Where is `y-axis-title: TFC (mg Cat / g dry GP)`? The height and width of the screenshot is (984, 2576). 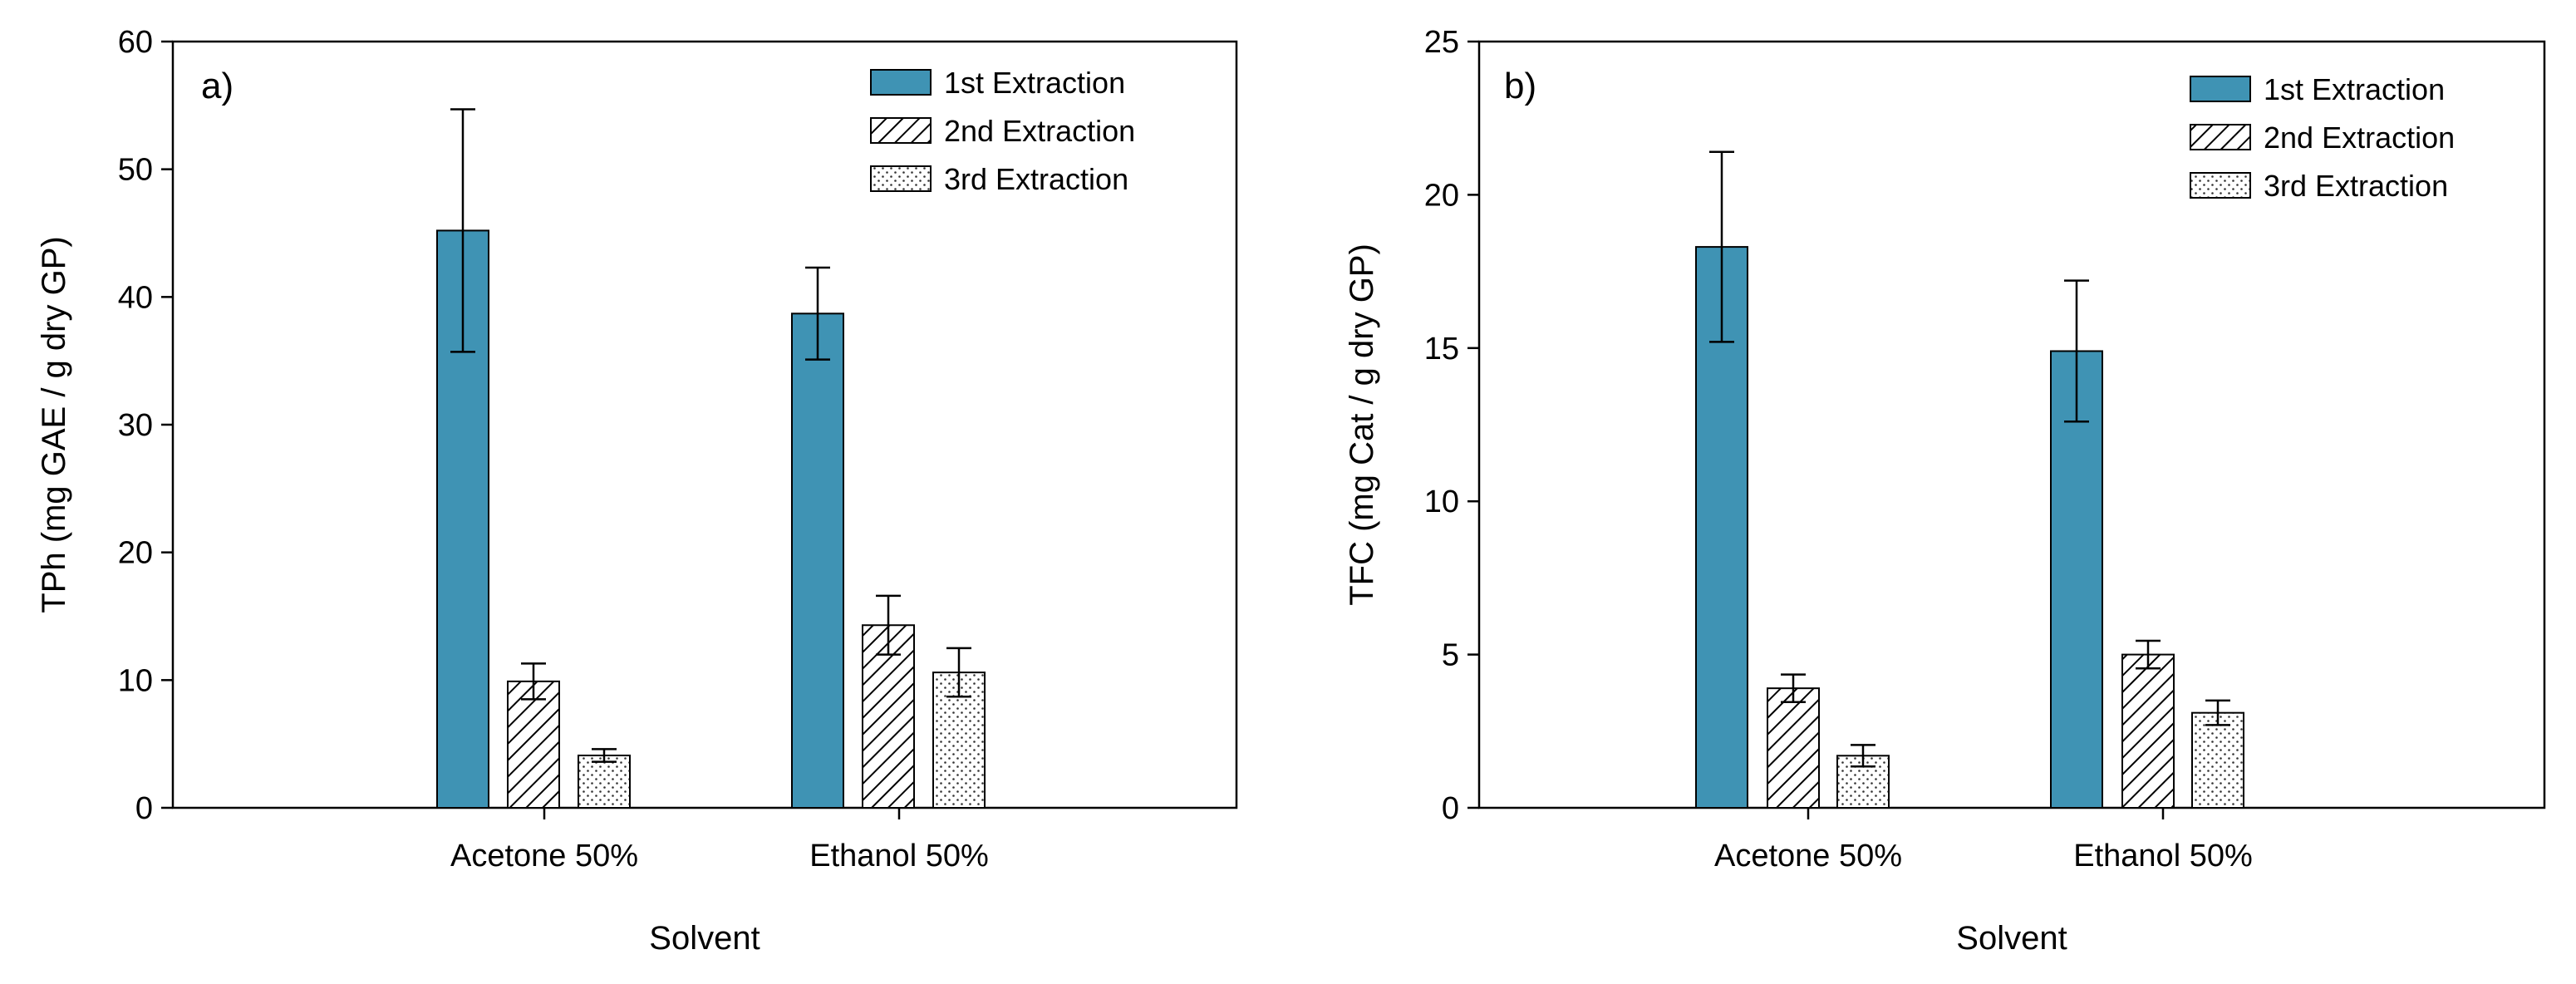 y-axis-title: TFC (mg Cat / g dry GP) is located at coordinates (1362, 425).